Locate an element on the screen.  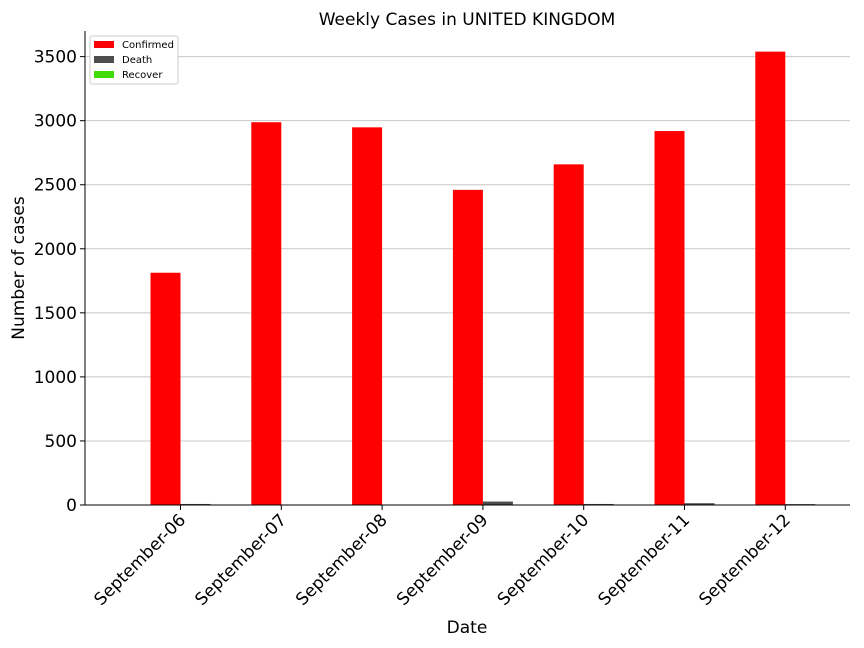
x-tick-label: September-06 is located at coordinates (140, 559).